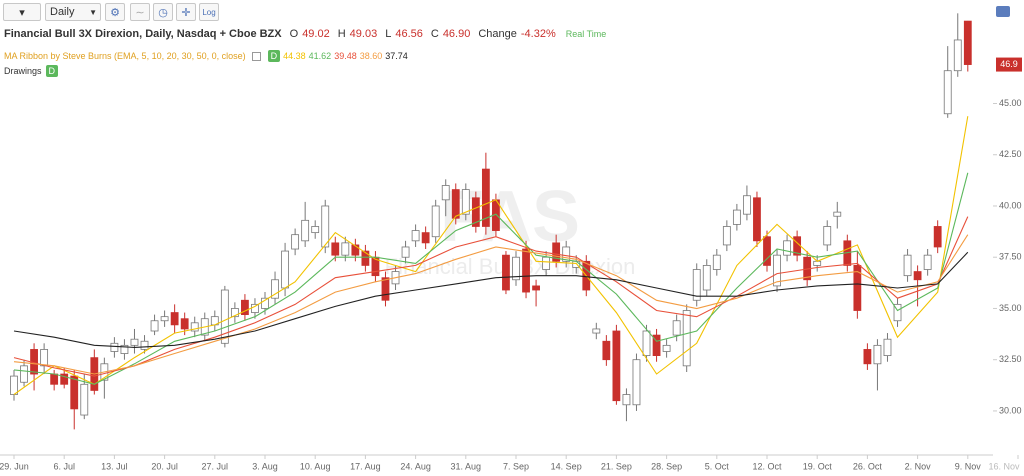 This screenshot has width=1024, height=476. Describe the element at coordinates (1009, 64) in the screenshot. I see `last-price-label: 46.9` at that location.